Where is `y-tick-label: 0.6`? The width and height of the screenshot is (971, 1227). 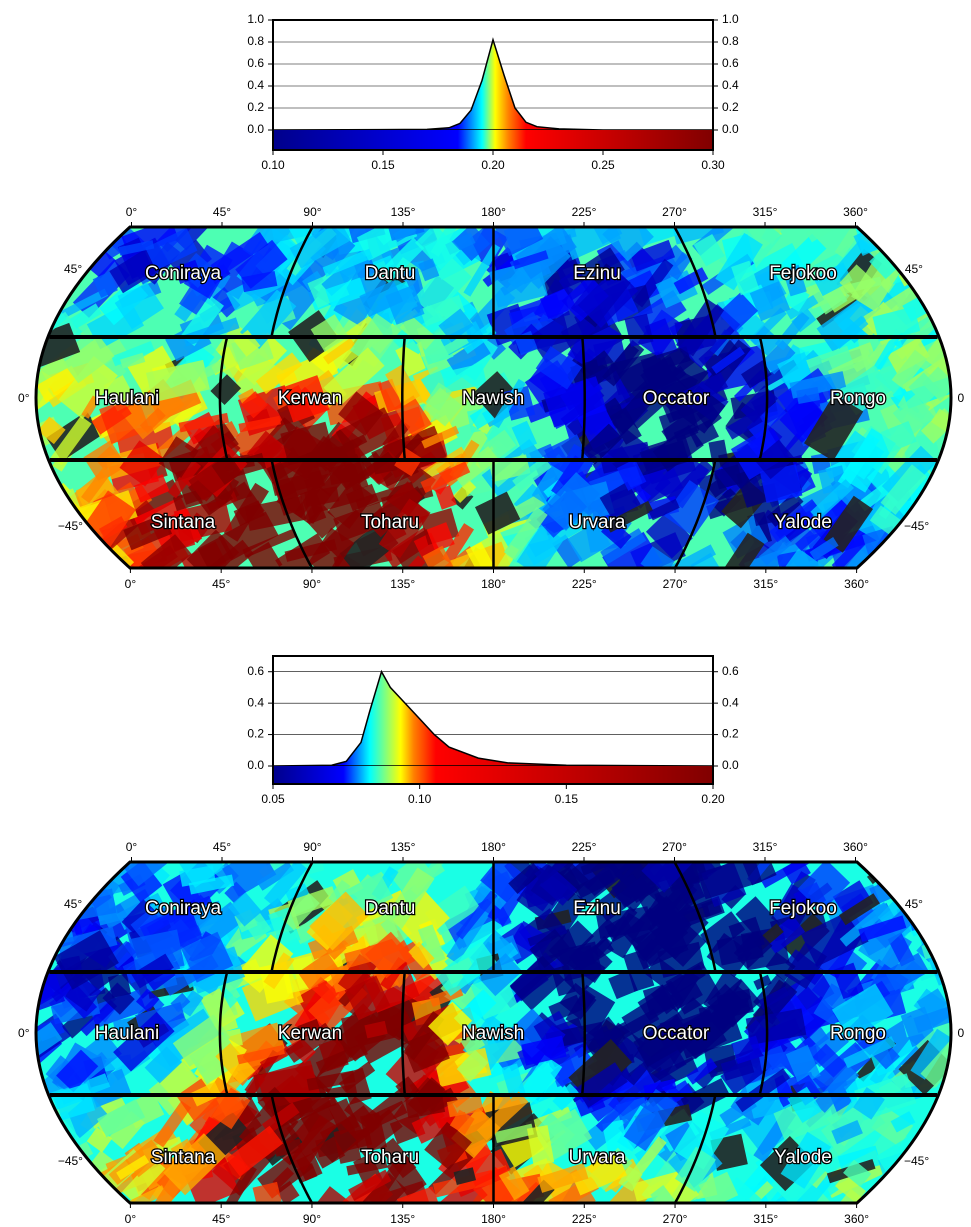 y-tick-label: 0.6 is located at coordinates (255, 63).